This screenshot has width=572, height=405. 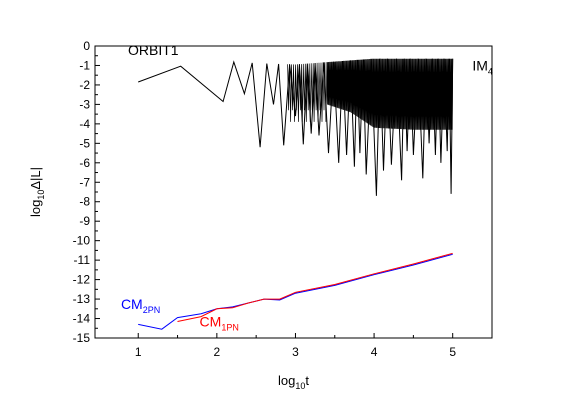 I want to click on x-tick-label: 5, so click(x=452, y=352).